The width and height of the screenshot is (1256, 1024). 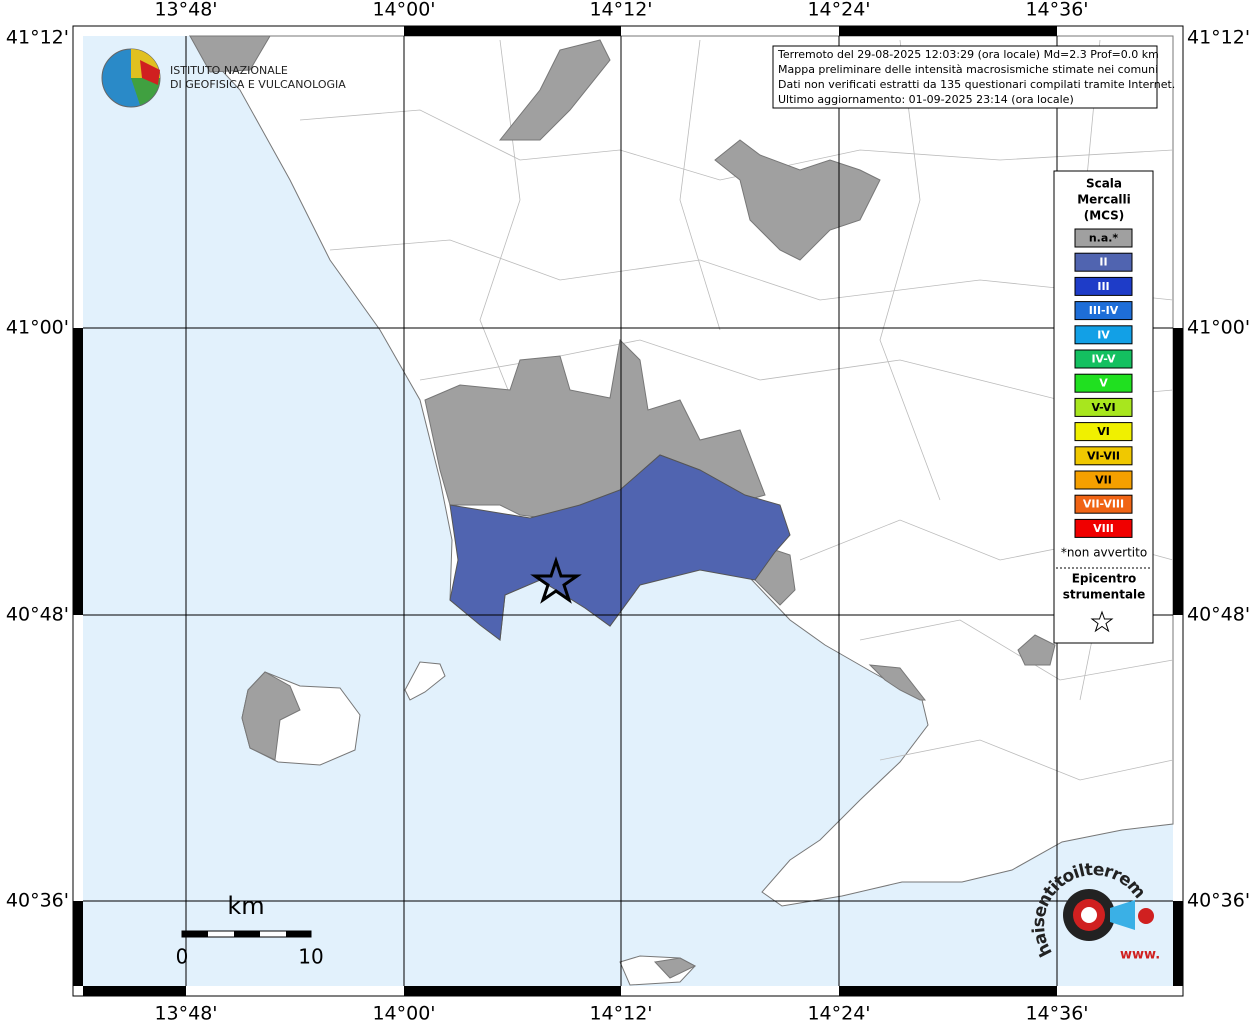 I want to click on scale-bar: km 0 10, so click(x=250, y=930).